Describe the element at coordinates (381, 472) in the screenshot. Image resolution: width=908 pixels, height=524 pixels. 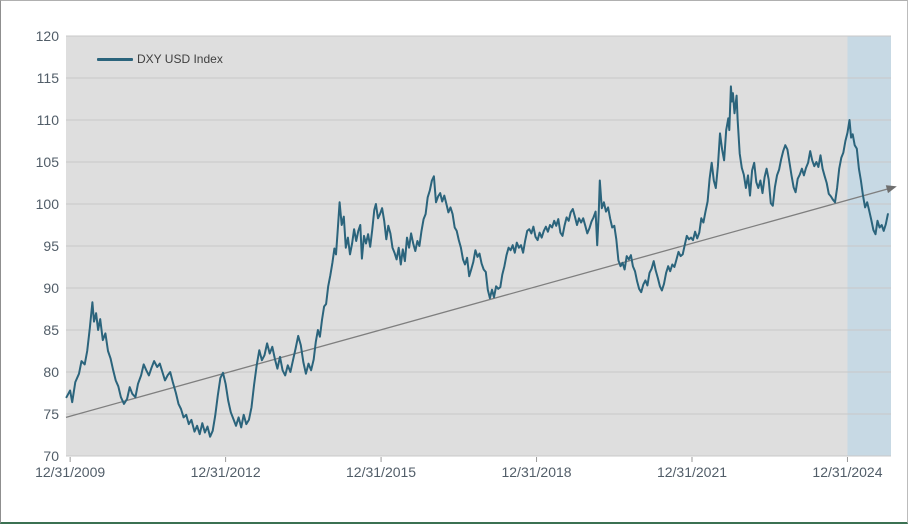
I see `x-axis-label: 12/31/2015` at that location.